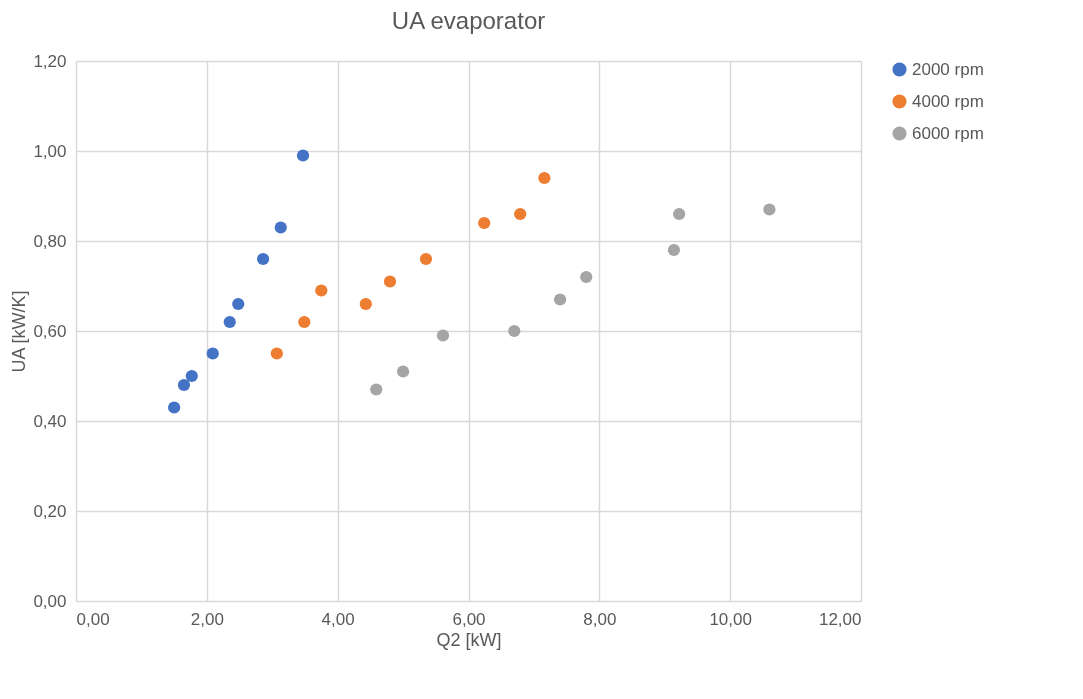 The image size is (1083, 699). What do you see at coordinates (50, 151) in the screenshot?
I see `y-tick-label: 1,00` at bounding box center [50, 151].